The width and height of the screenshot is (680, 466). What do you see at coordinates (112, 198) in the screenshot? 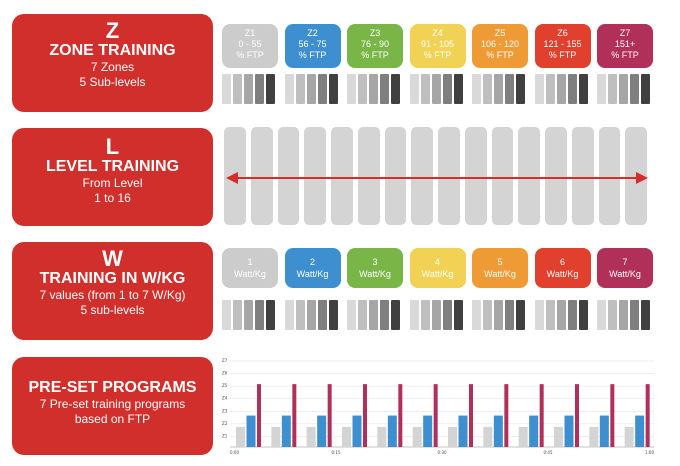
I see `panel-subtitle: 1 to 16` at bounding box center [112, 198].